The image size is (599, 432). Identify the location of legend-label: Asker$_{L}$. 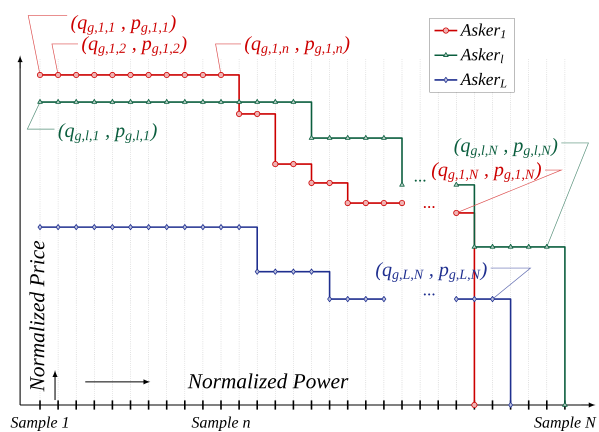
(483, 80).